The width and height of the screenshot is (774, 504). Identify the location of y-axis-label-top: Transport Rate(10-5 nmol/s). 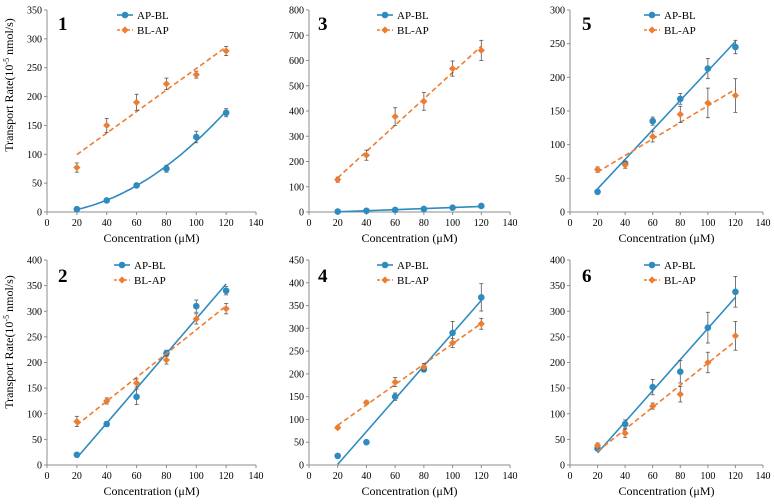
(9, 85).